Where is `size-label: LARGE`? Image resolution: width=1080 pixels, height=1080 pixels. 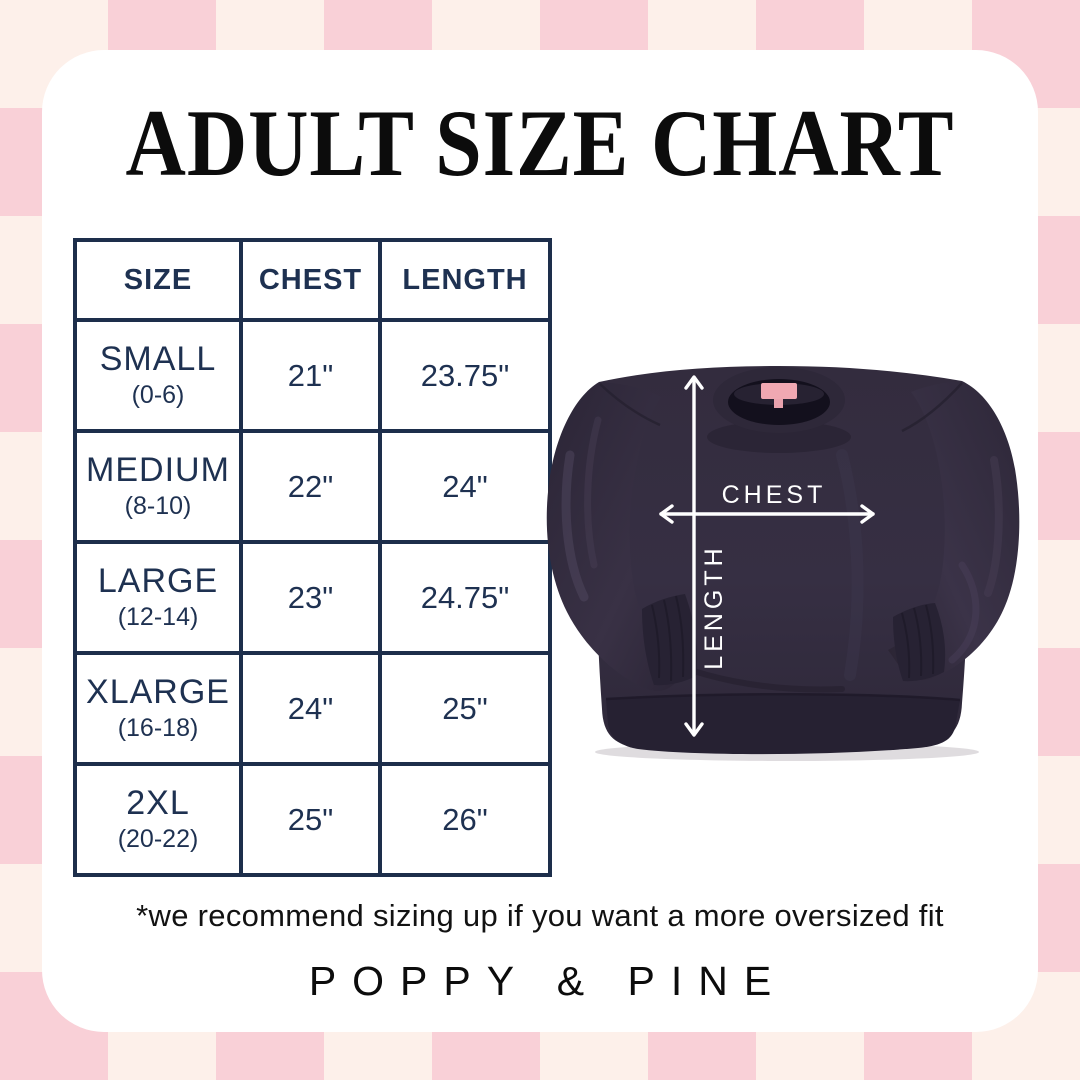 size-label: LARGE is located at coordinates (158, 580).